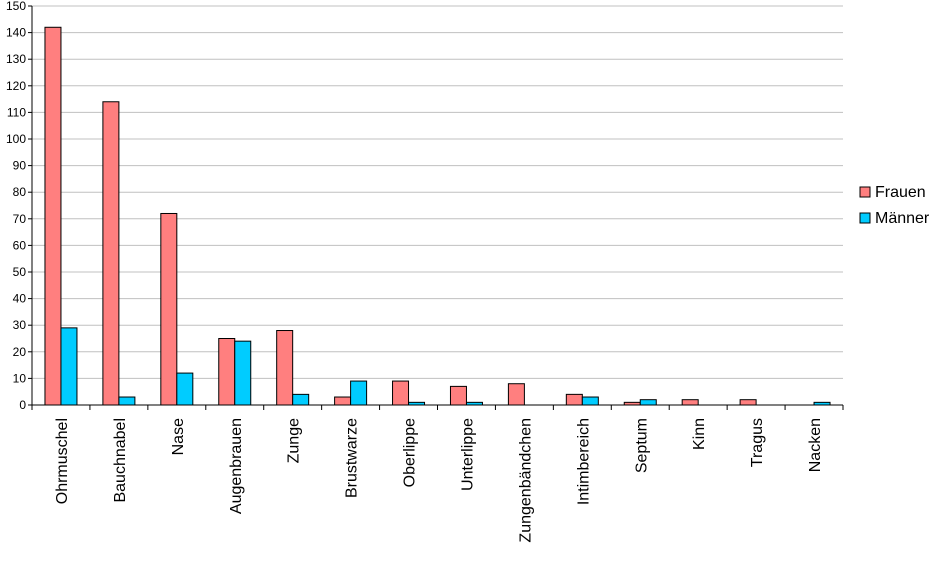 The width and height of the screenshot is (938, 565). Describe the element at coordinates (865, 218) in the screenshot. I see `legend-swatch-männer` at that location.